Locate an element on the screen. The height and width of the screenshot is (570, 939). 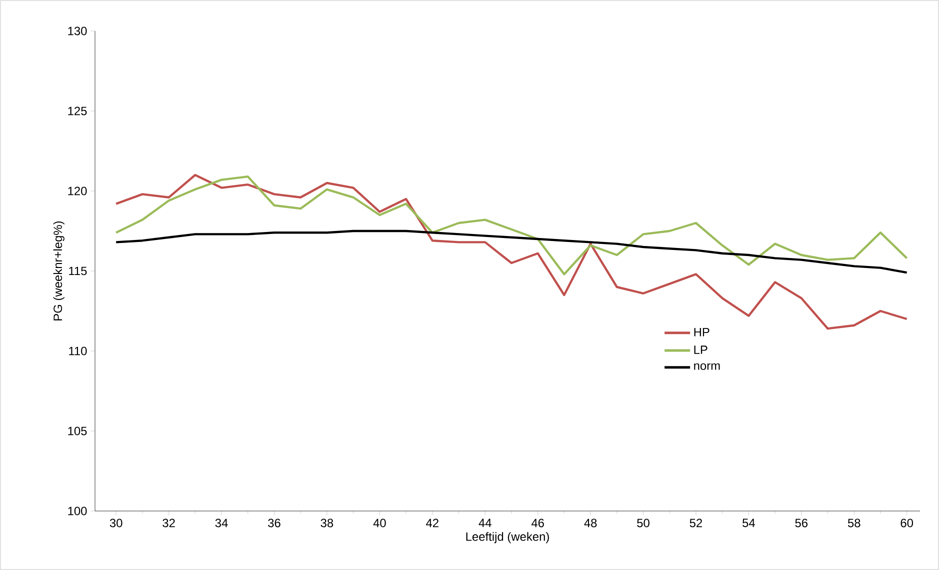
x-tick-label: 54 is located at coordinates (748, 523).